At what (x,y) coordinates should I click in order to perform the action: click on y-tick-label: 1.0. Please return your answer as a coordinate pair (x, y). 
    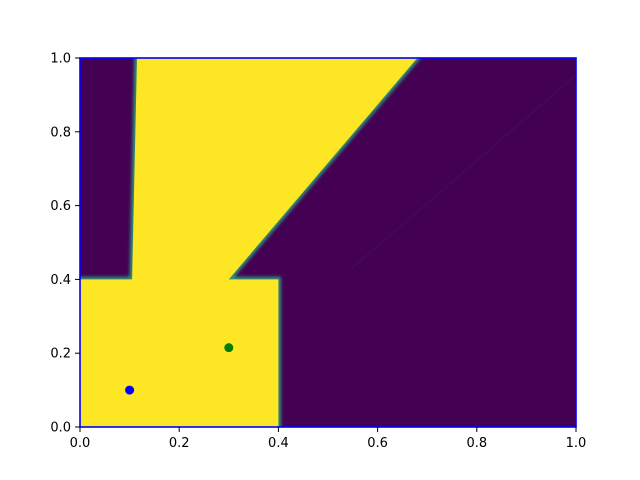
    Looking at the image, I should click on (60, 59).